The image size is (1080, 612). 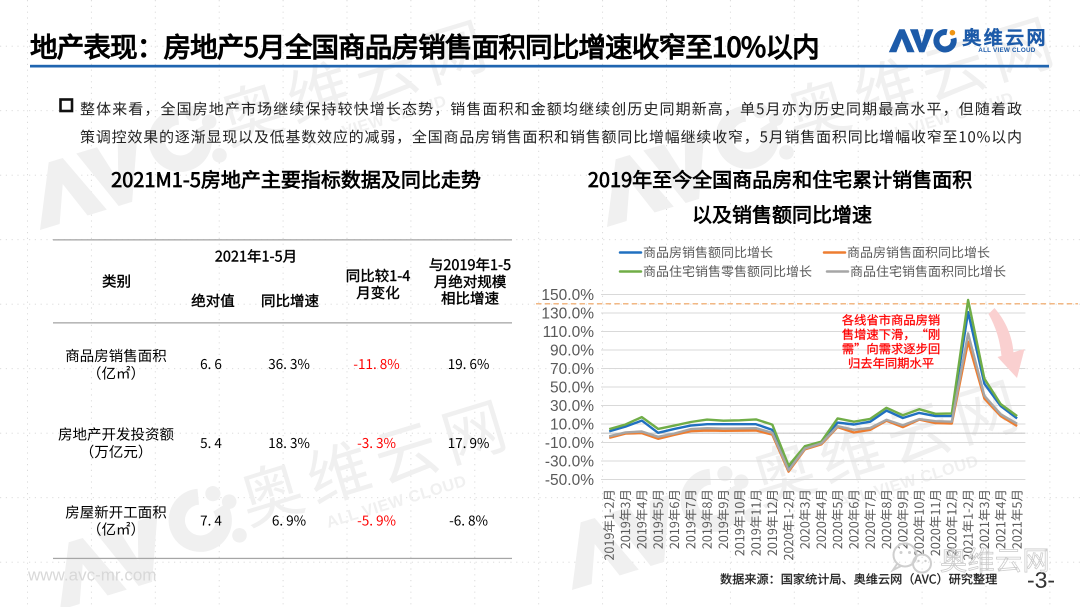 I want to click on svg-text: 110.0%, so click(x=569, y=332).